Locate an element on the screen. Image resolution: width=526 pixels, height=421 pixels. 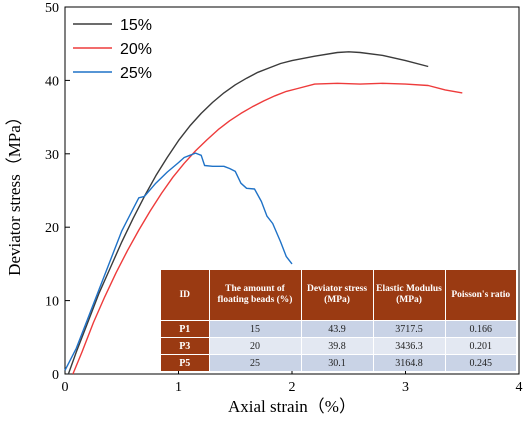
table-cell: 20 is located at coordinates (255, 346).